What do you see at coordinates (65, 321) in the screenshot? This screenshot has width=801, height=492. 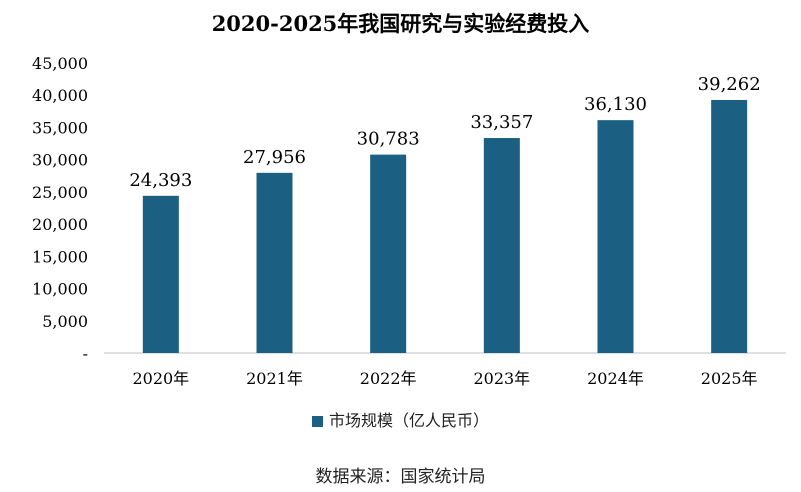 I see `y-tick-label: 5,000` at bounding box center [65, 321].